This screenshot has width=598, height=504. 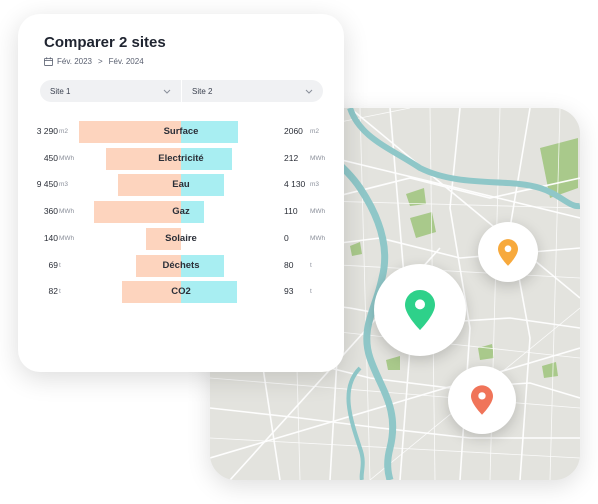 I want to click on site2-select-label: Site 2, so click(x=202, y=91).